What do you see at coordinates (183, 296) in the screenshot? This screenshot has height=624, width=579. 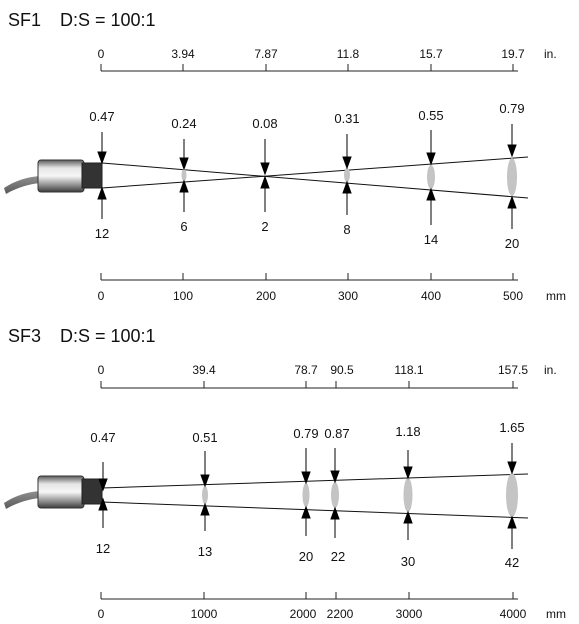 I see `mm-tick-label: 100` at bounding box center [183, 296].